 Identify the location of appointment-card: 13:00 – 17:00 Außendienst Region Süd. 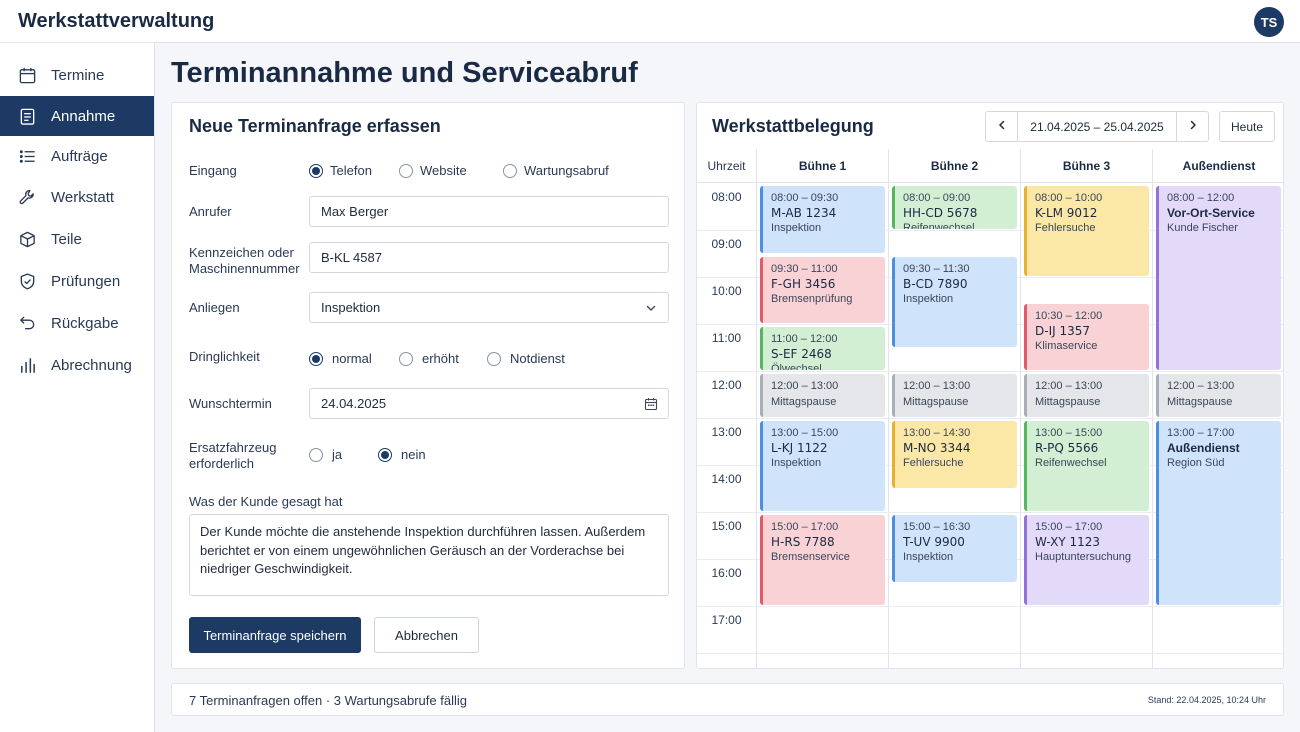
(1218, 513).